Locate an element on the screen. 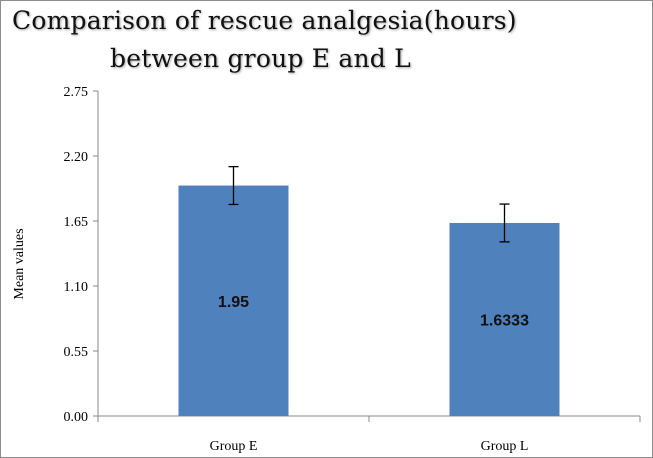  category-label: Group E is located at coordinates (234, 446).